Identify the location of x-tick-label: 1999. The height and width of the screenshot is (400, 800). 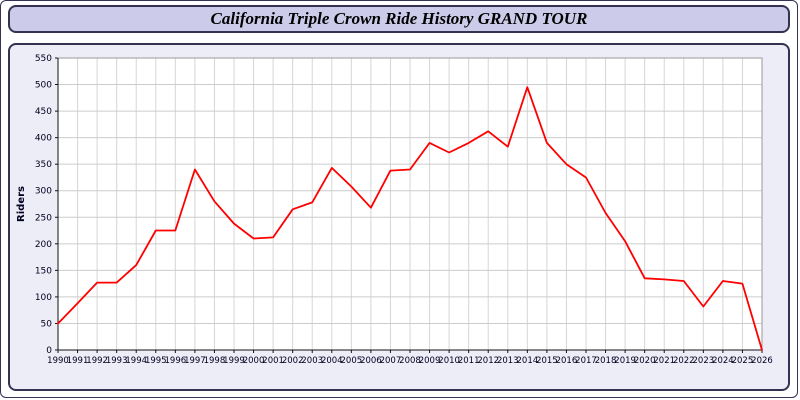
(234, 361).